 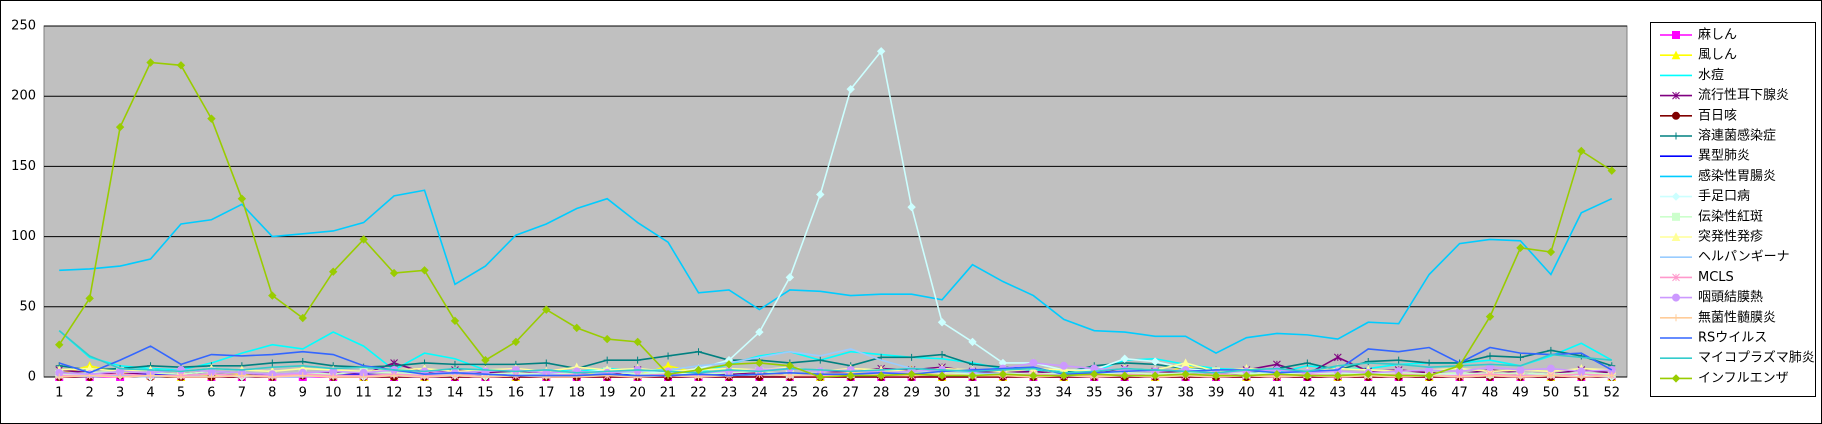 What do you see at coordinates (1717, 35) in the screenshot?
I see `legend-label: 麻しん` at bounding box center [1717, 35].